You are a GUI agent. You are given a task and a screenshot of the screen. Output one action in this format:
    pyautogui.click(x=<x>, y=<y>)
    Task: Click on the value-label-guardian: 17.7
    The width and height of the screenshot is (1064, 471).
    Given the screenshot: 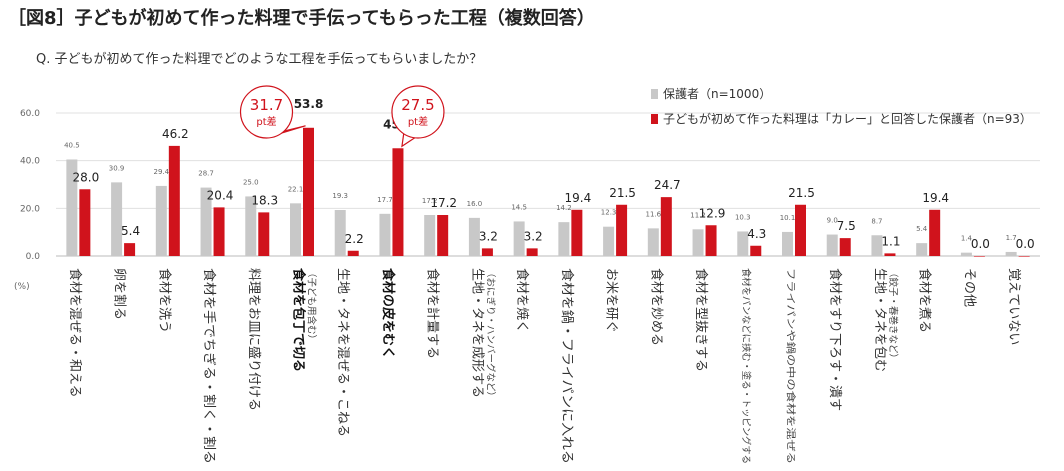 What is the action you would take?
    pyautogui.click(x=385, y=200)
    